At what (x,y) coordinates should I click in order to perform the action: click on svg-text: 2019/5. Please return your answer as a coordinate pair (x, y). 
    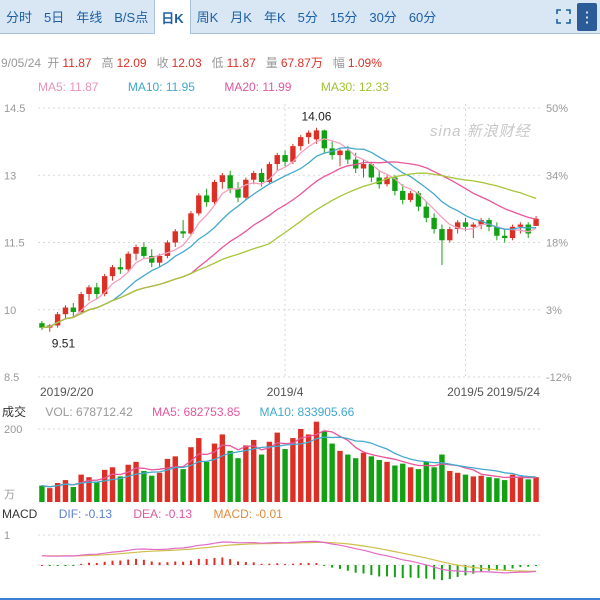
    Looking at the image, I should click on (465, 392).